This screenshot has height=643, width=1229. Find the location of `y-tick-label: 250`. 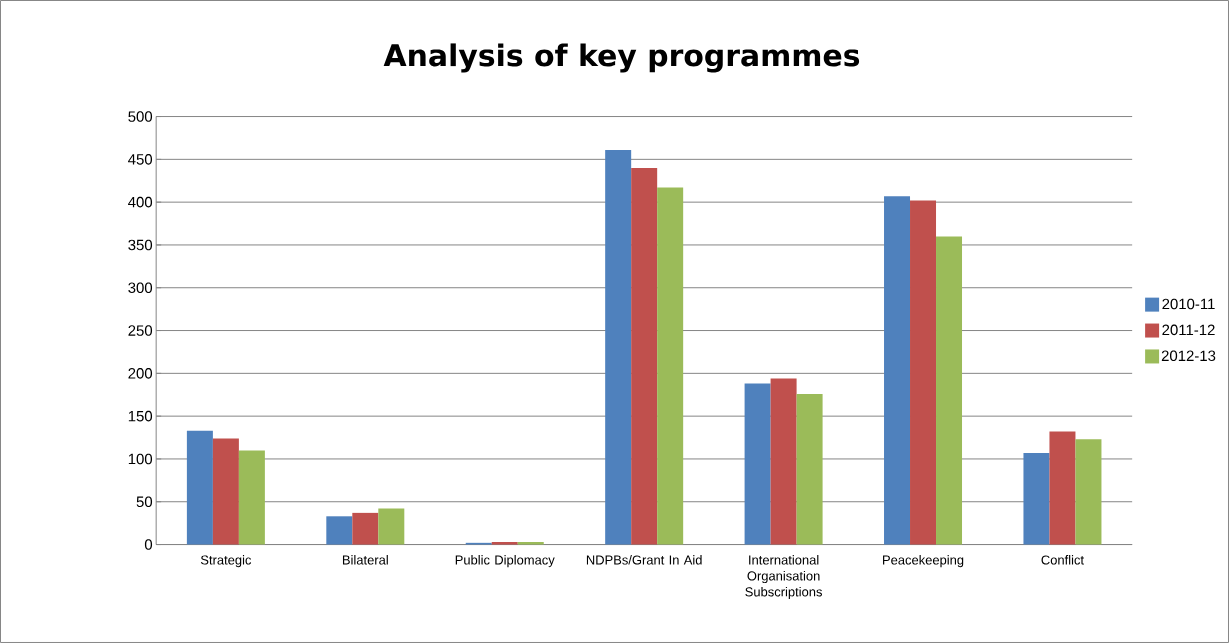

y-tick-label: 250 is located at coordinates (140, 330).